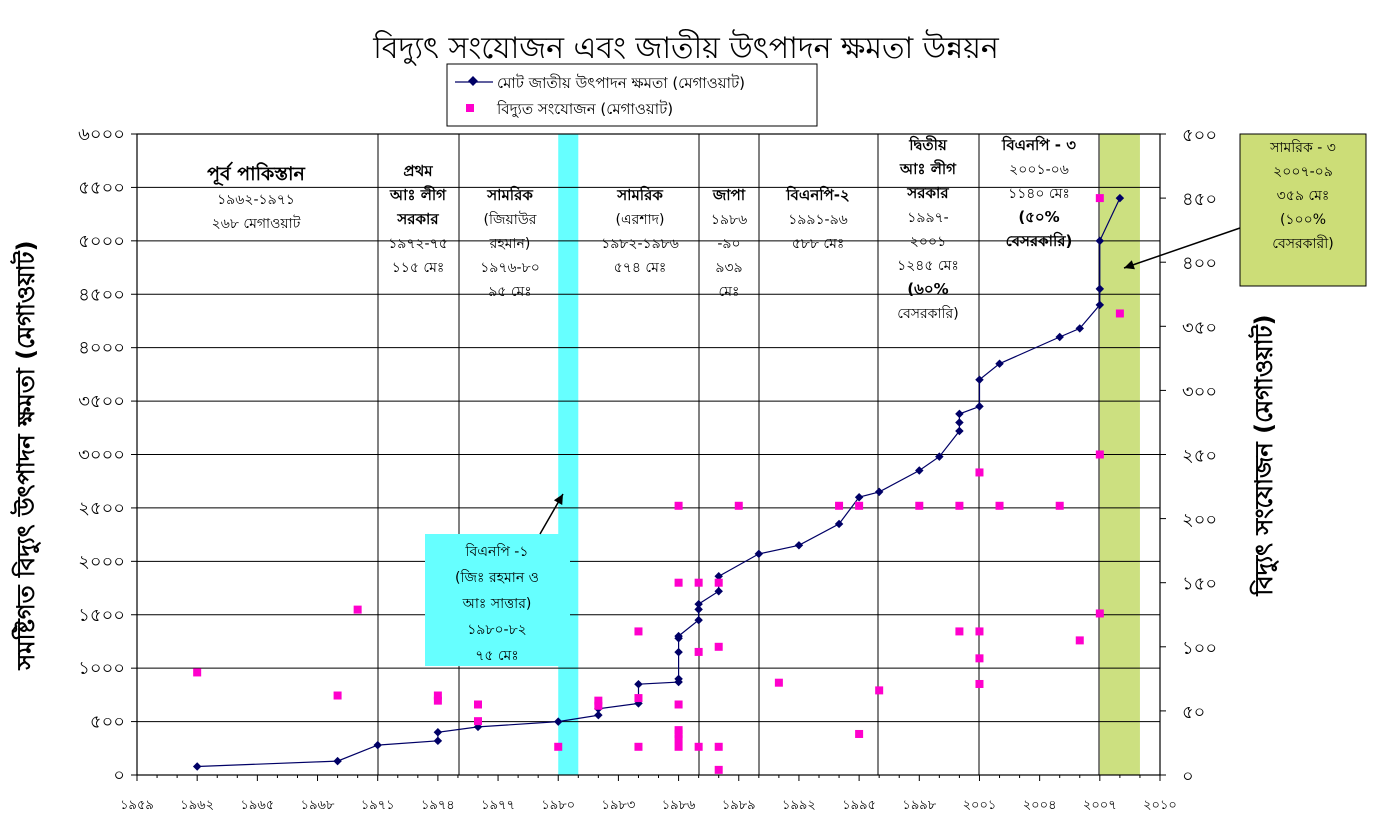  What do you see at coordinates (1039, 170) in the screenshot?
I see `era-7-line-1: ২০০১-০৬` at bounding box center [1039, 170].